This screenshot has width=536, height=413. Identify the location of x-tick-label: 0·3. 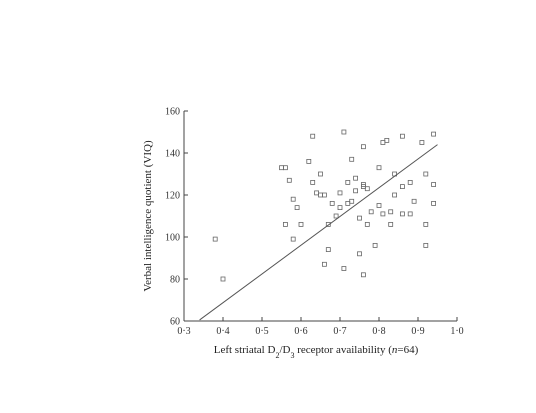
(183, 331).